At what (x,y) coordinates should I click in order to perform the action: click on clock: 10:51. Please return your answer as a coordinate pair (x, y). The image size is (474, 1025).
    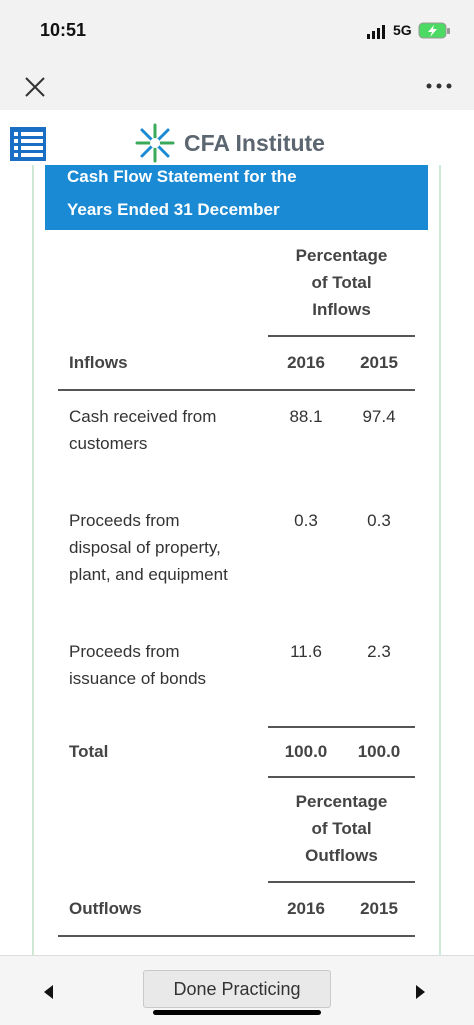
    Looking at the image, I should click on (63, 30).